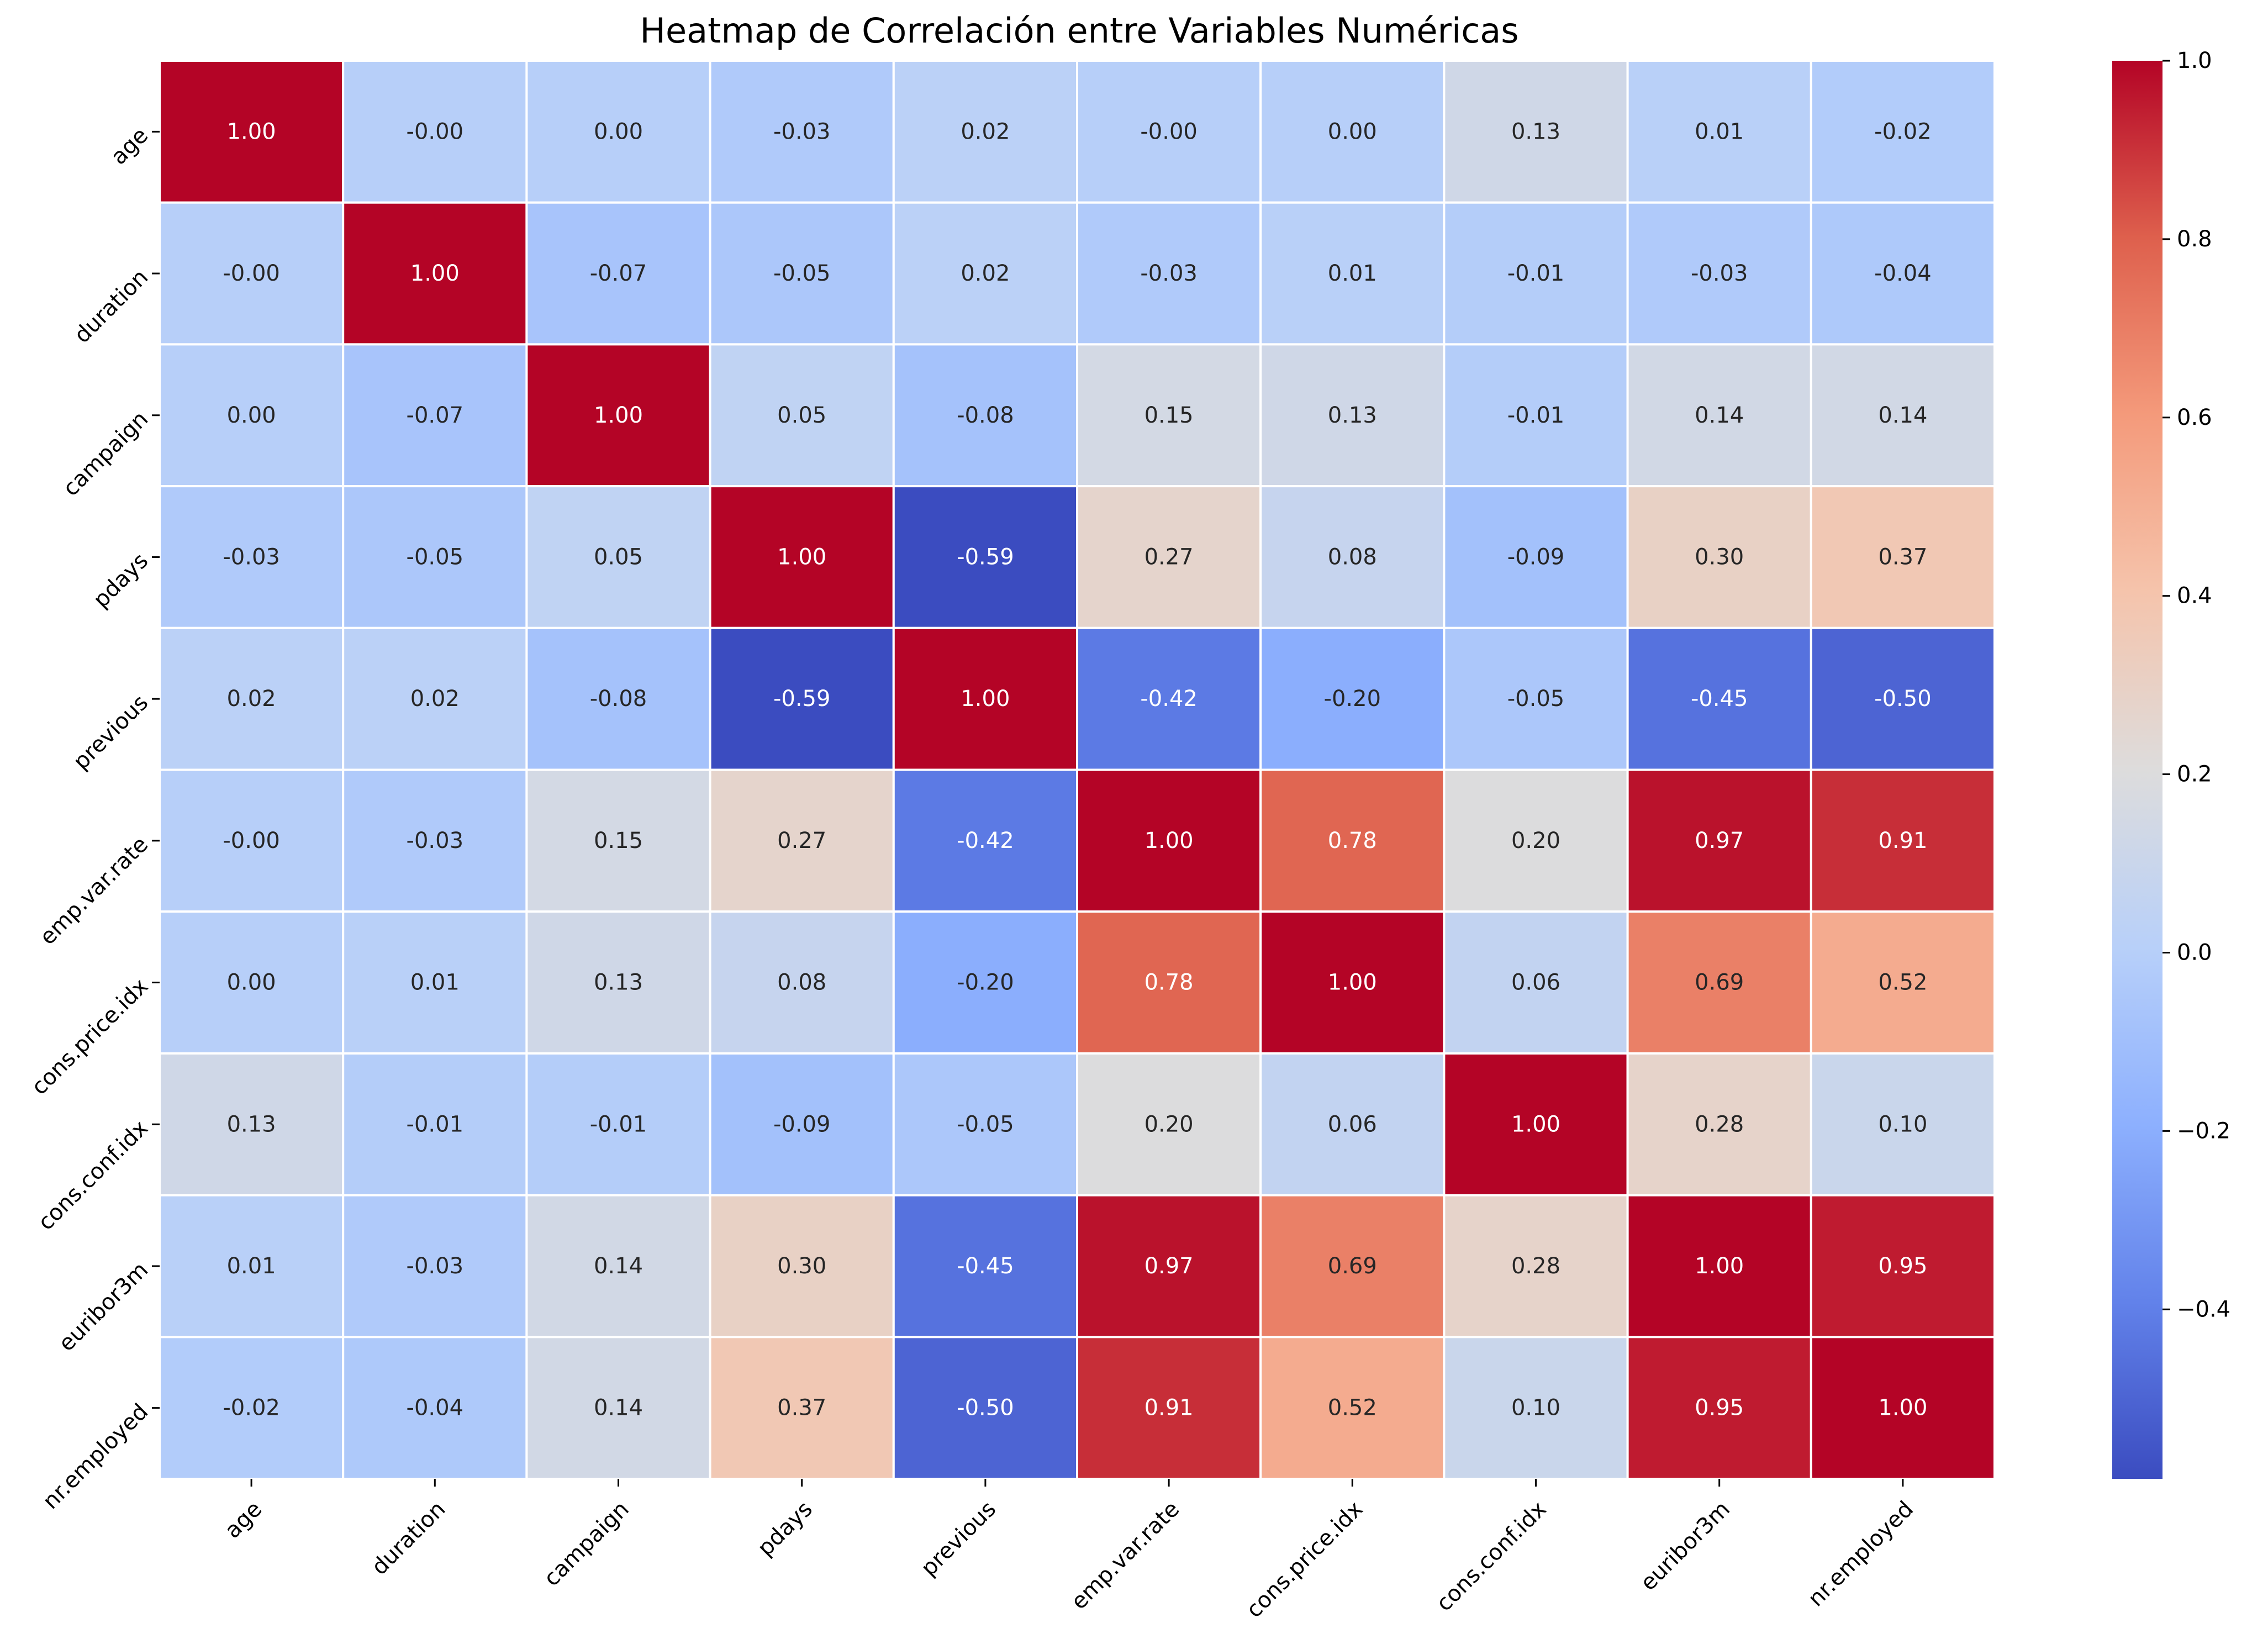  Describe the element at coordinates (252, 840) in the screenshot. I see `heatmap-cell-emp.var.rate-age` at that location.